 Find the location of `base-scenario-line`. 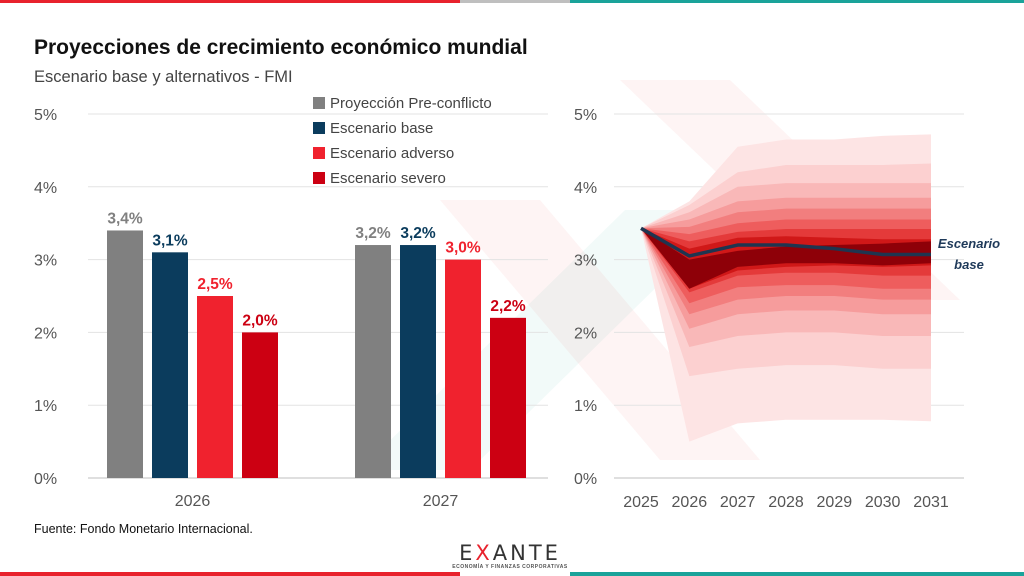

base-scenario-line is located at coordinates (785, 242).